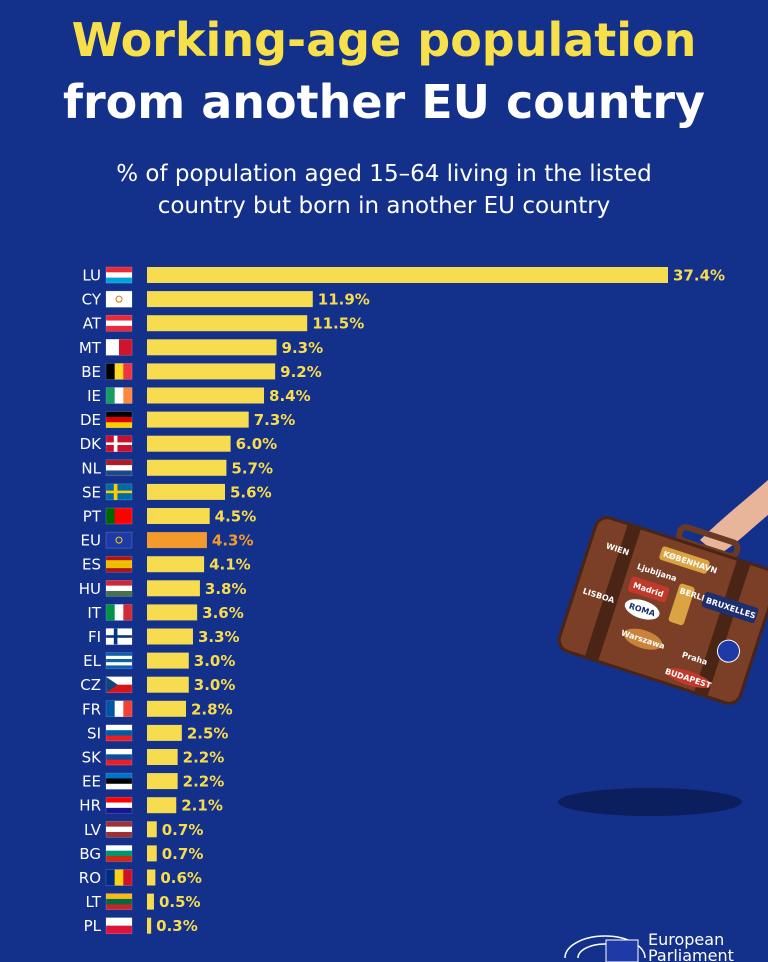  Describe the element at coordinates (728, 651) in the screenshot. I see `eu-sticker` at that location.